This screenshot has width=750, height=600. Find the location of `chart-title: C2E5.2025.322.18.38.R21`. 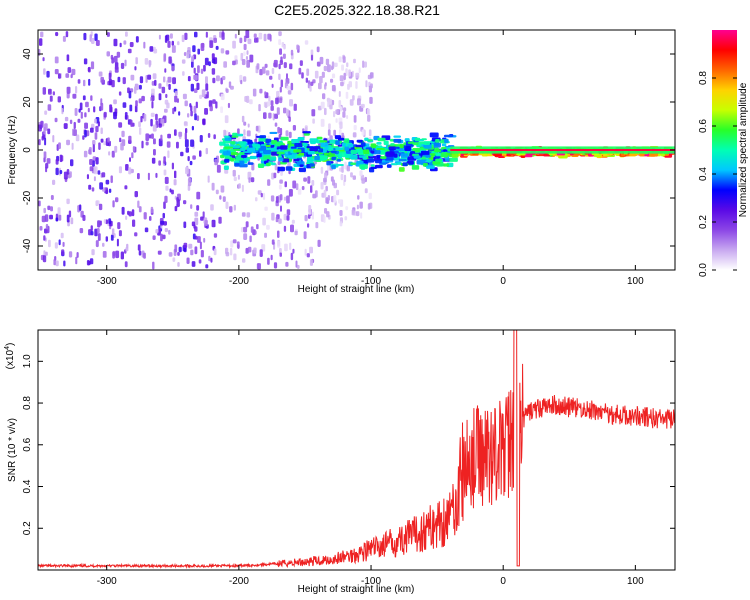

chart-title: C2E5.2025.322.18.38.R21 is located at coordinates (357, 10).